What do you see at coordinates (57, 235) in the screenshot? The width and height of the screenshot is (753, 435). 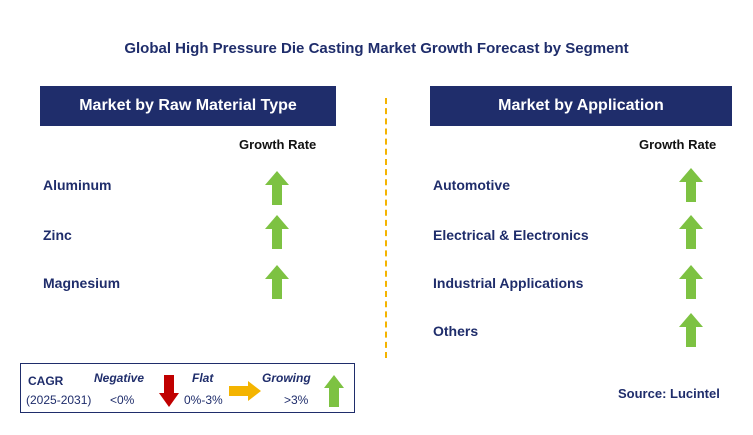 I see `row-label-zinc: Zinc` at bounding box center [57, 235].